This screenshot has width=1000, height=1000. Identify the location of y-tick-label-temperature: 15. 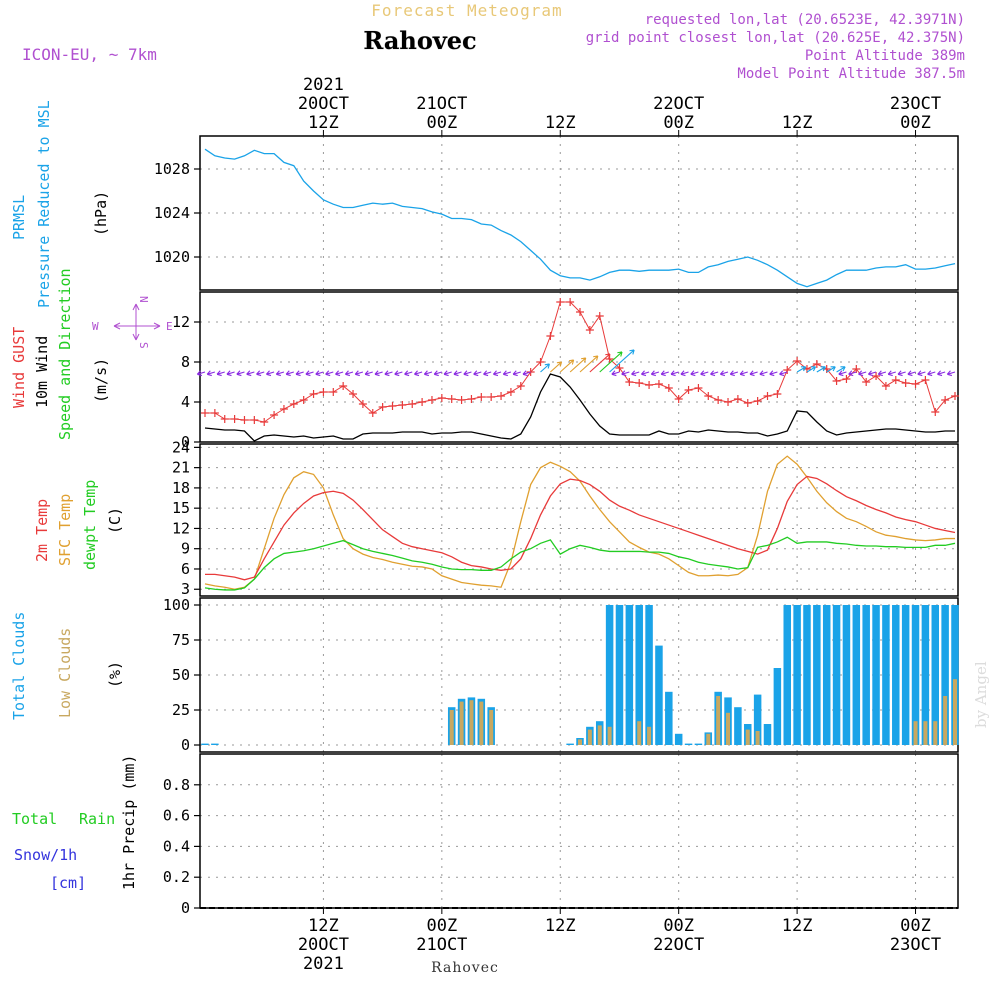
(181, 508).